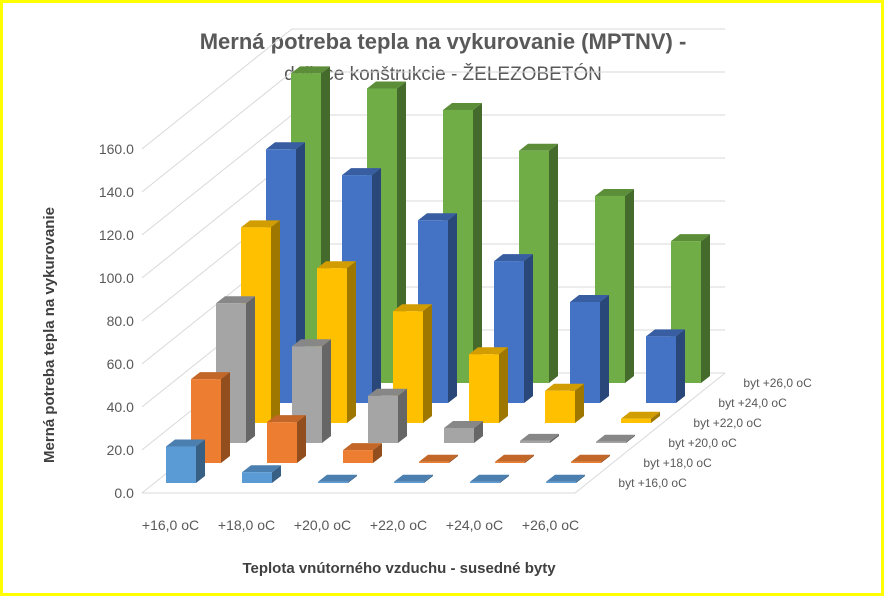  I want to click on y-tick-label: 100.0, so click(116, 278).